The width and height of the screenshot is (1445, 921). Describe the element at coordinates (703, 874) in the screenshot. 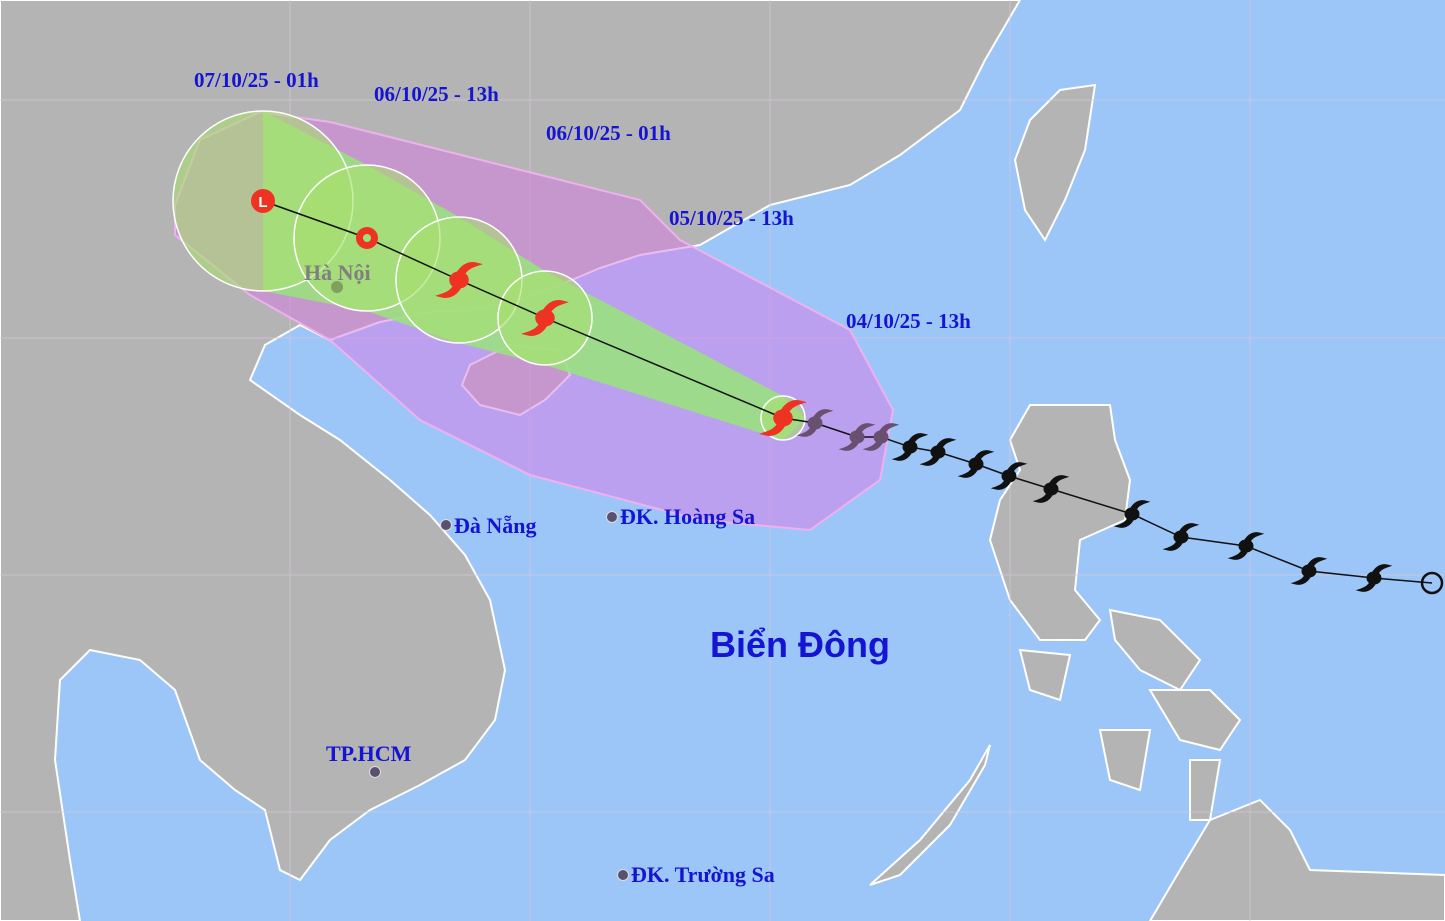

I see `city-label-truongsa: ĐK. Trường Sa` at that location.